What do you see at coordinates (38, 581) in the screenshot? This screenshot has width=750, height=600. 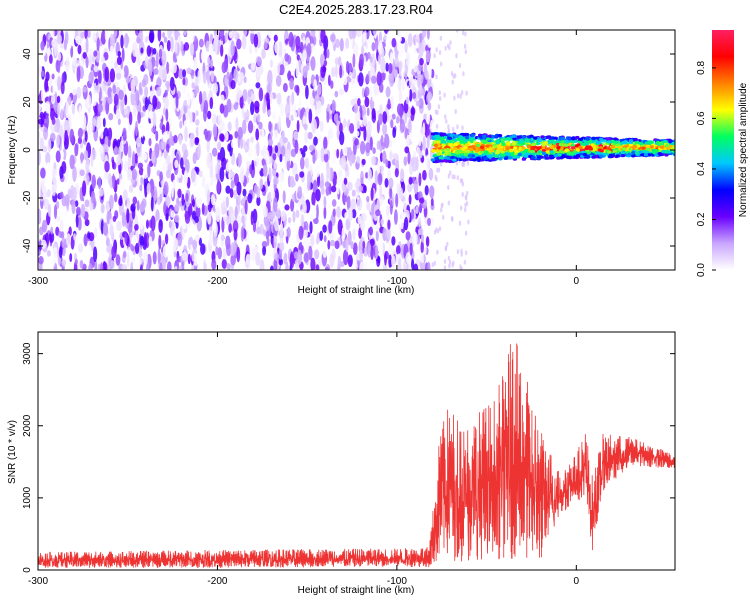 I see `snr-x-tick-label: -300` at bounding box center [38, 581].